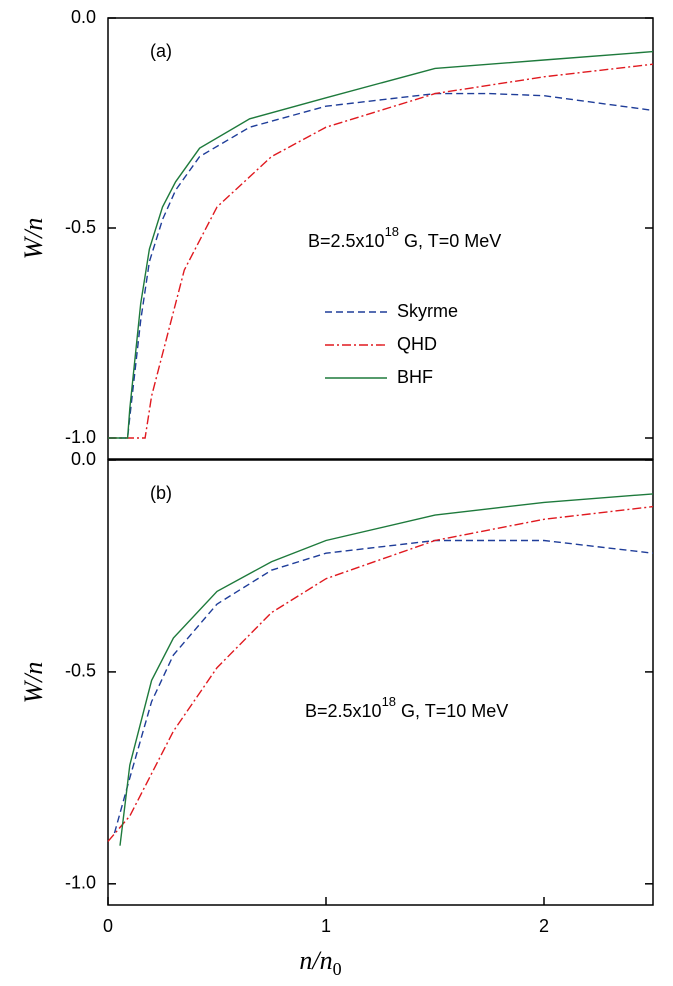 The width and height of the screenshot is (673, 986). Describe the element at coordinates (161, 51) in the screenshot. I see `panel-label: (a)` at that location.